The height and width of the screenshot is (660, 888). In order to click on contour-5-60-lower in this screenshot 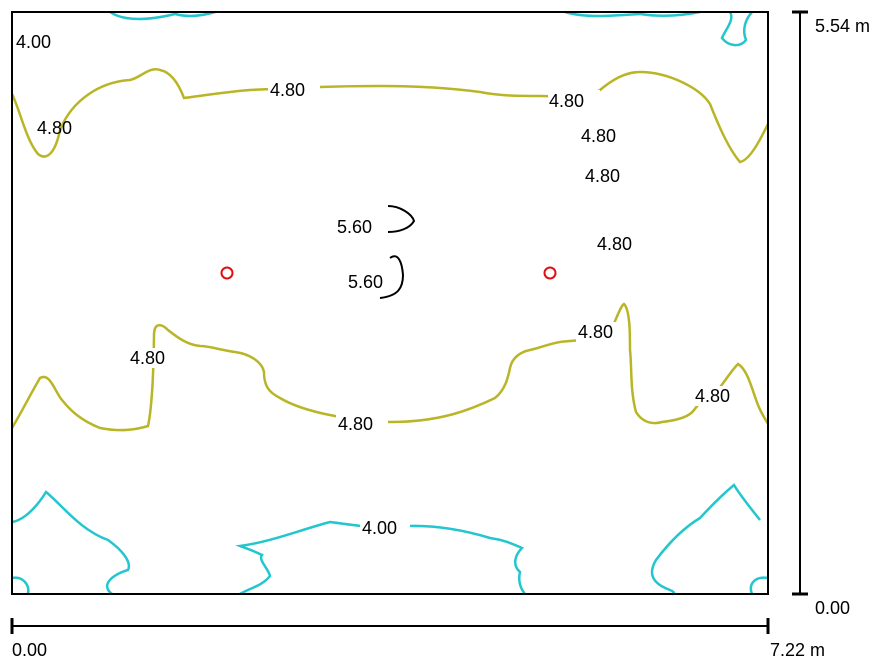, I will do `click(392, 277)`.